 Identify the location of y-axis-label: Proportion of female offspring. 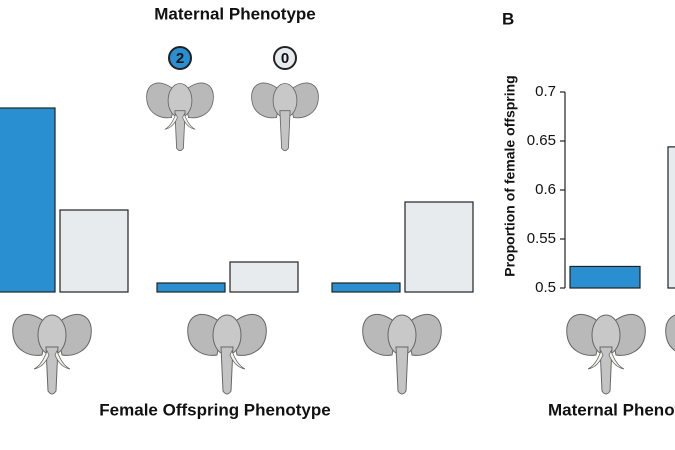
(510, 175).